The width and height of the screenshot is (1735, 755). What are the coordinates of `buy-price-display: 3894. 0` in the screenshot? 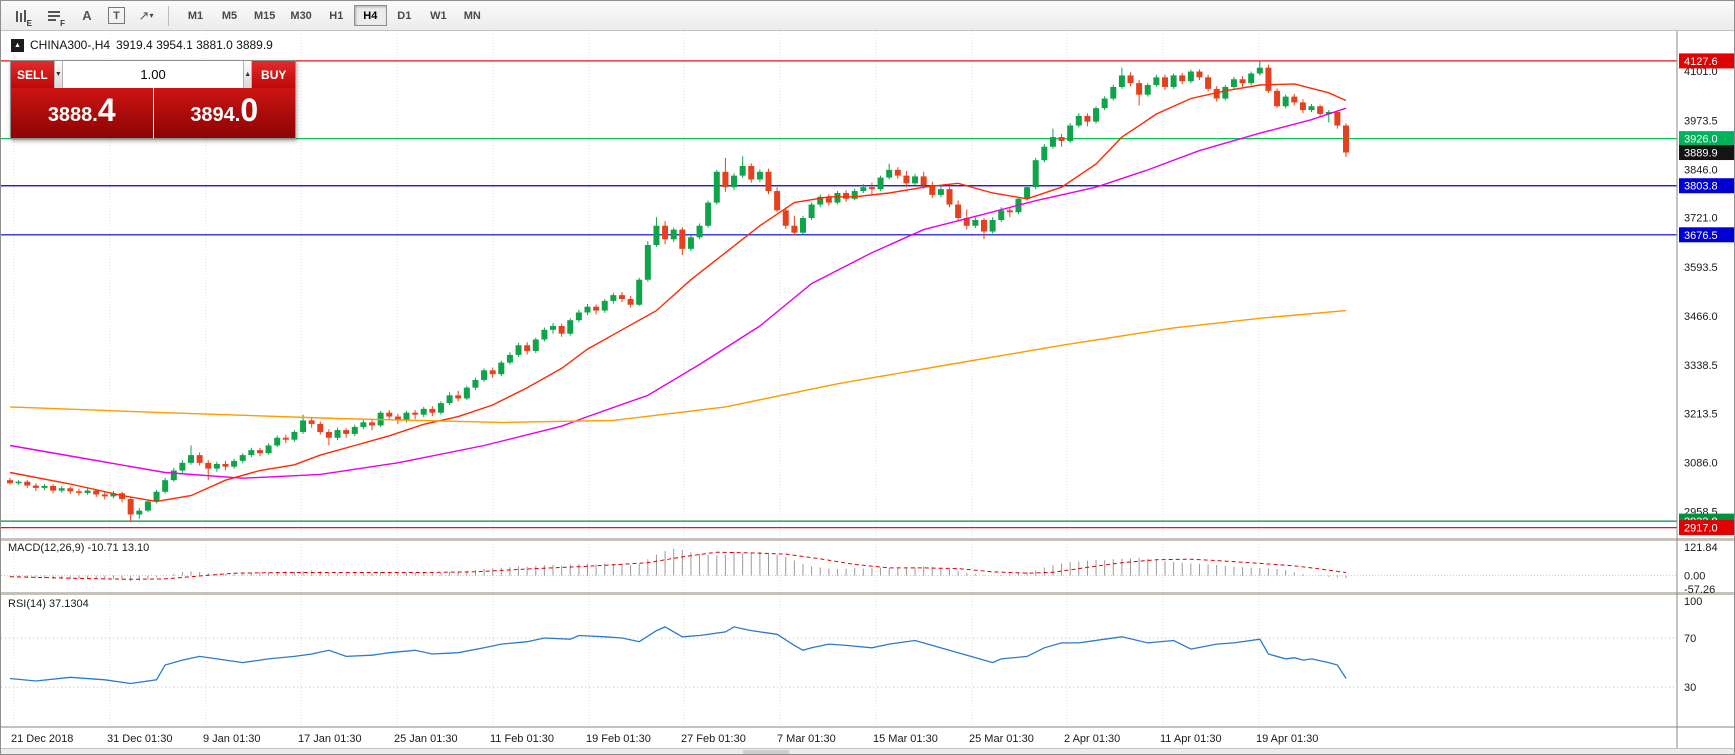 It's located at (224, 113).